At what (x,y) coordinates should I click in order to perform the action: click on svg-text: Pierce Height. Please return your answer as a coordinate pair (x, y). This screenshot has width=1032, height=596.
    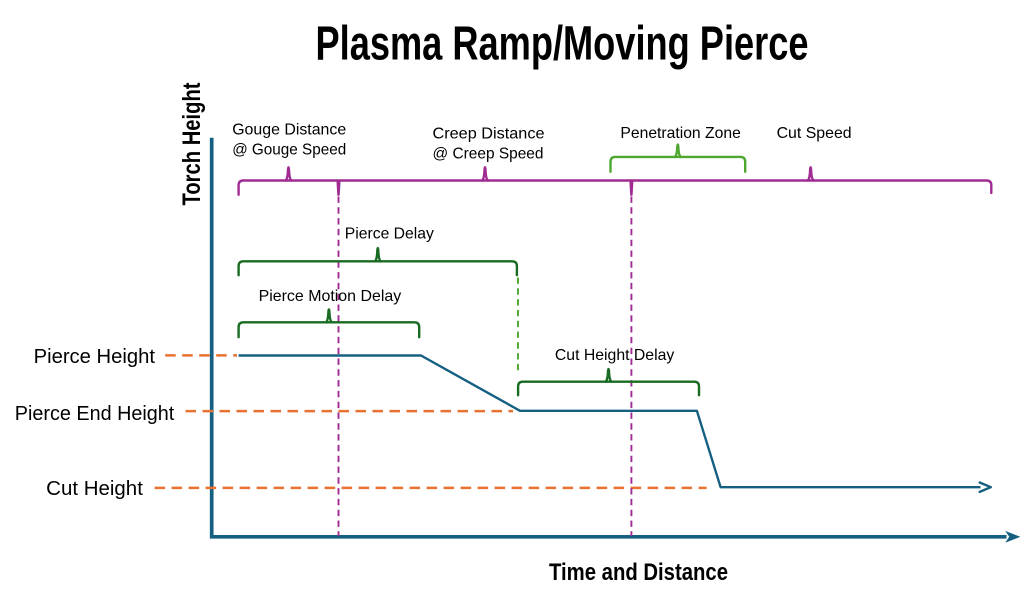
    Looking at the image, I should click on (95, 357).